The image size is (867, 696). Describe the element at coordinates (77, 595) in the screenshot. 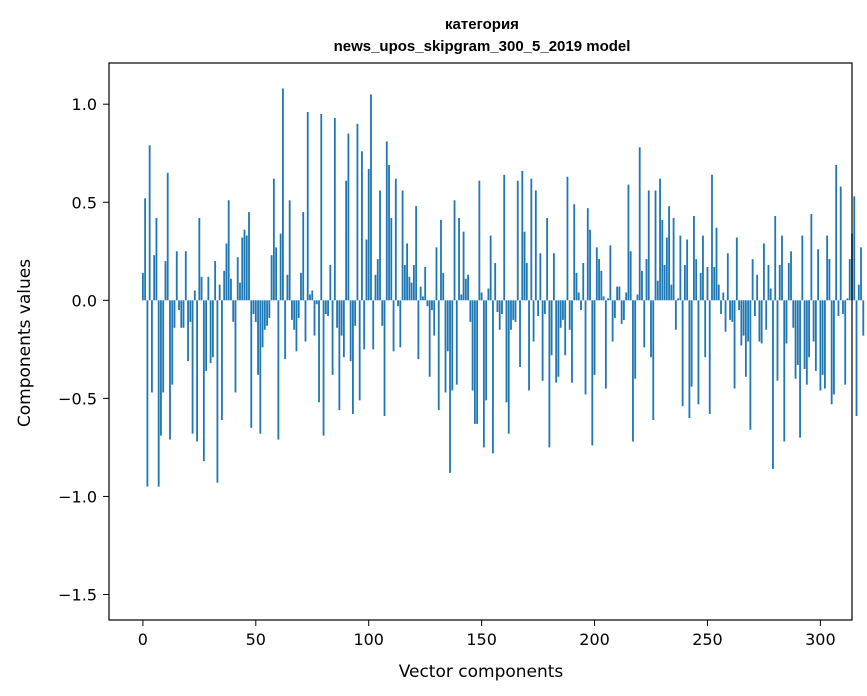

I see `y-tick-label: −1.5` at that location.